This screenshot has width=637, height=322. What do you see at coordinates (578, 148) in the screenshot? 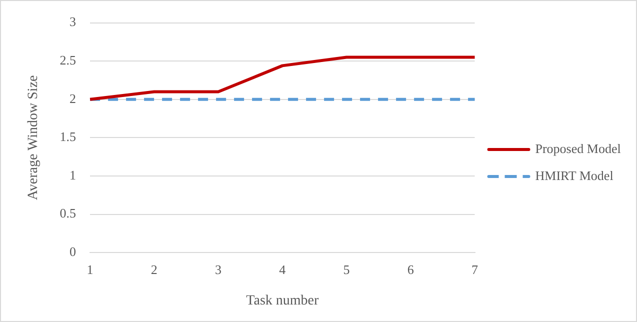
I see `legend-label: Proposed Model` at bounding box center [578, 148].